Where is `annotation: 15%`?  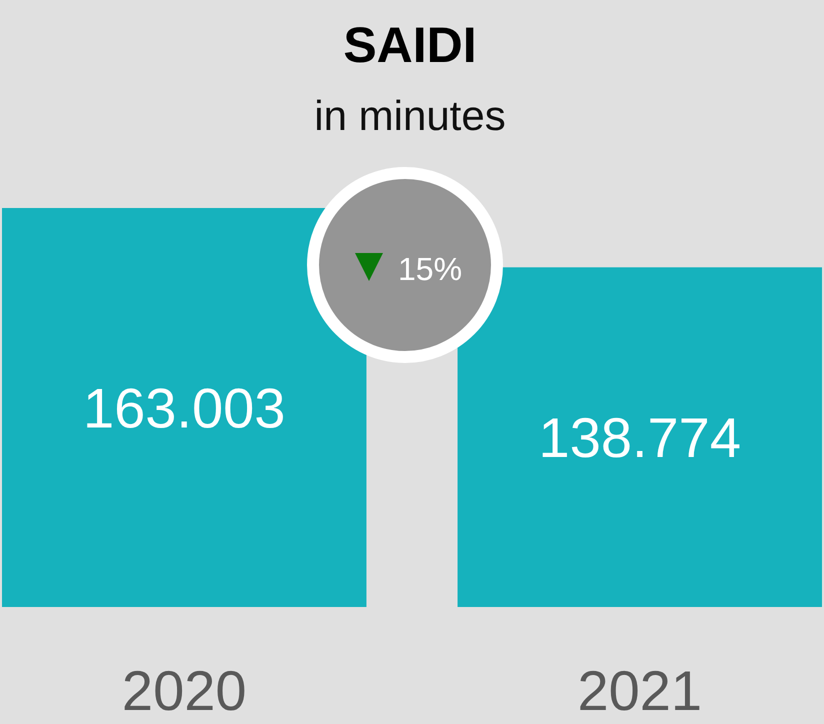
annotation: 15% is located at coordinates (430, 269).